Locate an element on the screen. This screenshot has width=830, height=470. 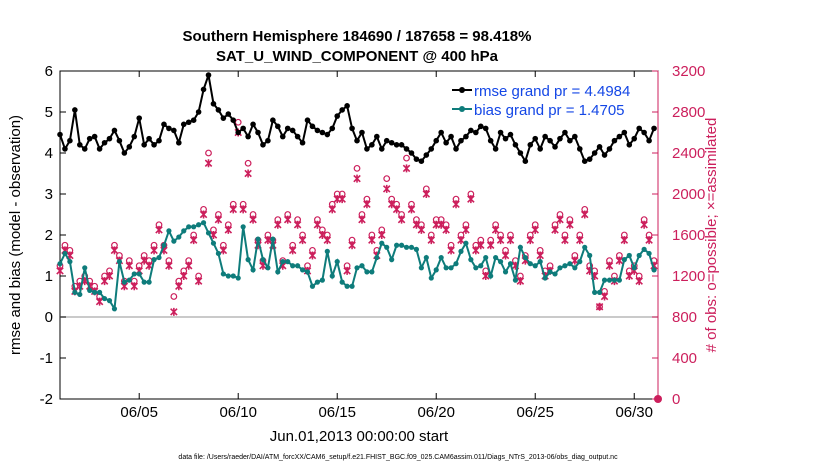
y-tick-label-left: 6 is located at coordinates (49, 71).